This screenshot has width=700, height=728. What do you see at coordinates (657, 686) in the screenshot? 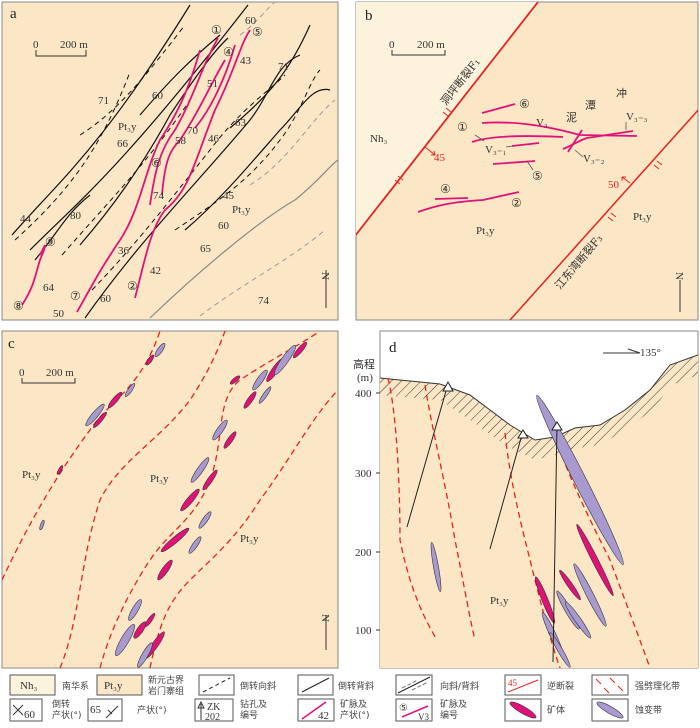
I see `legend-label: 强劈理化带` at bounding box center [657, 686].